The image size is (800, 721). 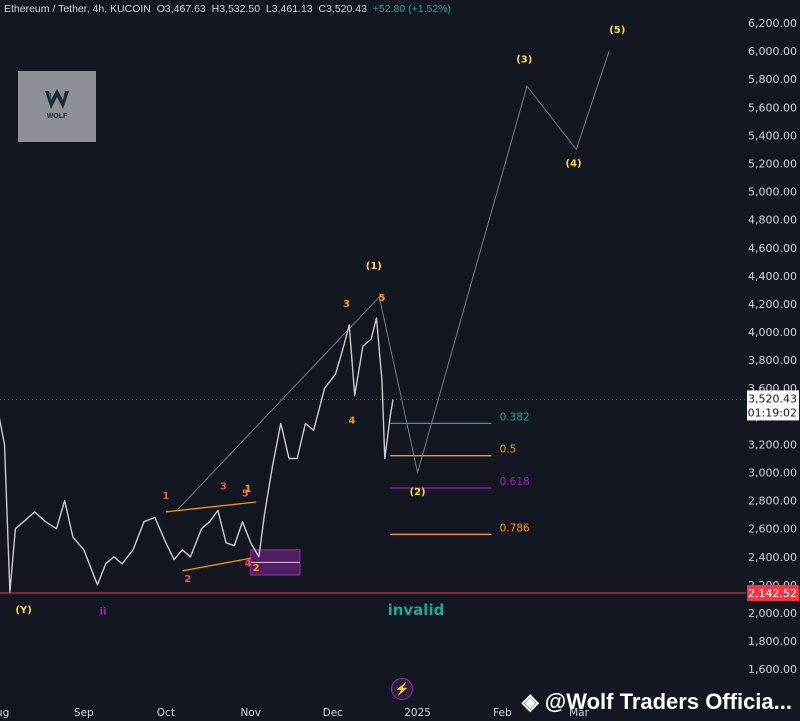 What do you see at coordinates (772, 163) in the screenshot?
I see `y-tick-label: 5,200.00` at bounding box center [772, 163].